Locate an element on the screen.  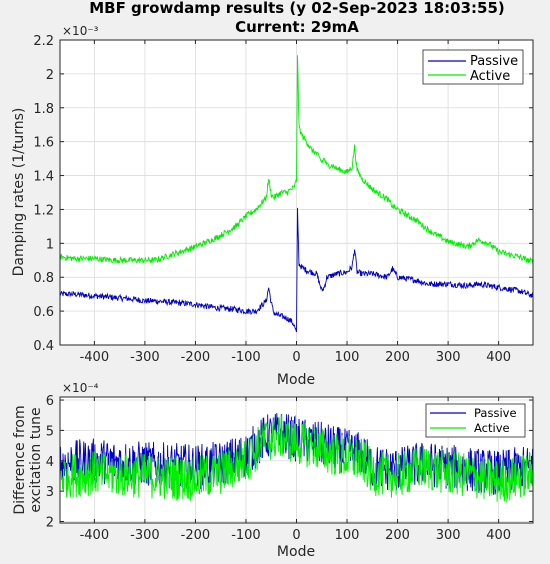
bottom-y-tick-label: 2 is located at coordinates (50, 522).